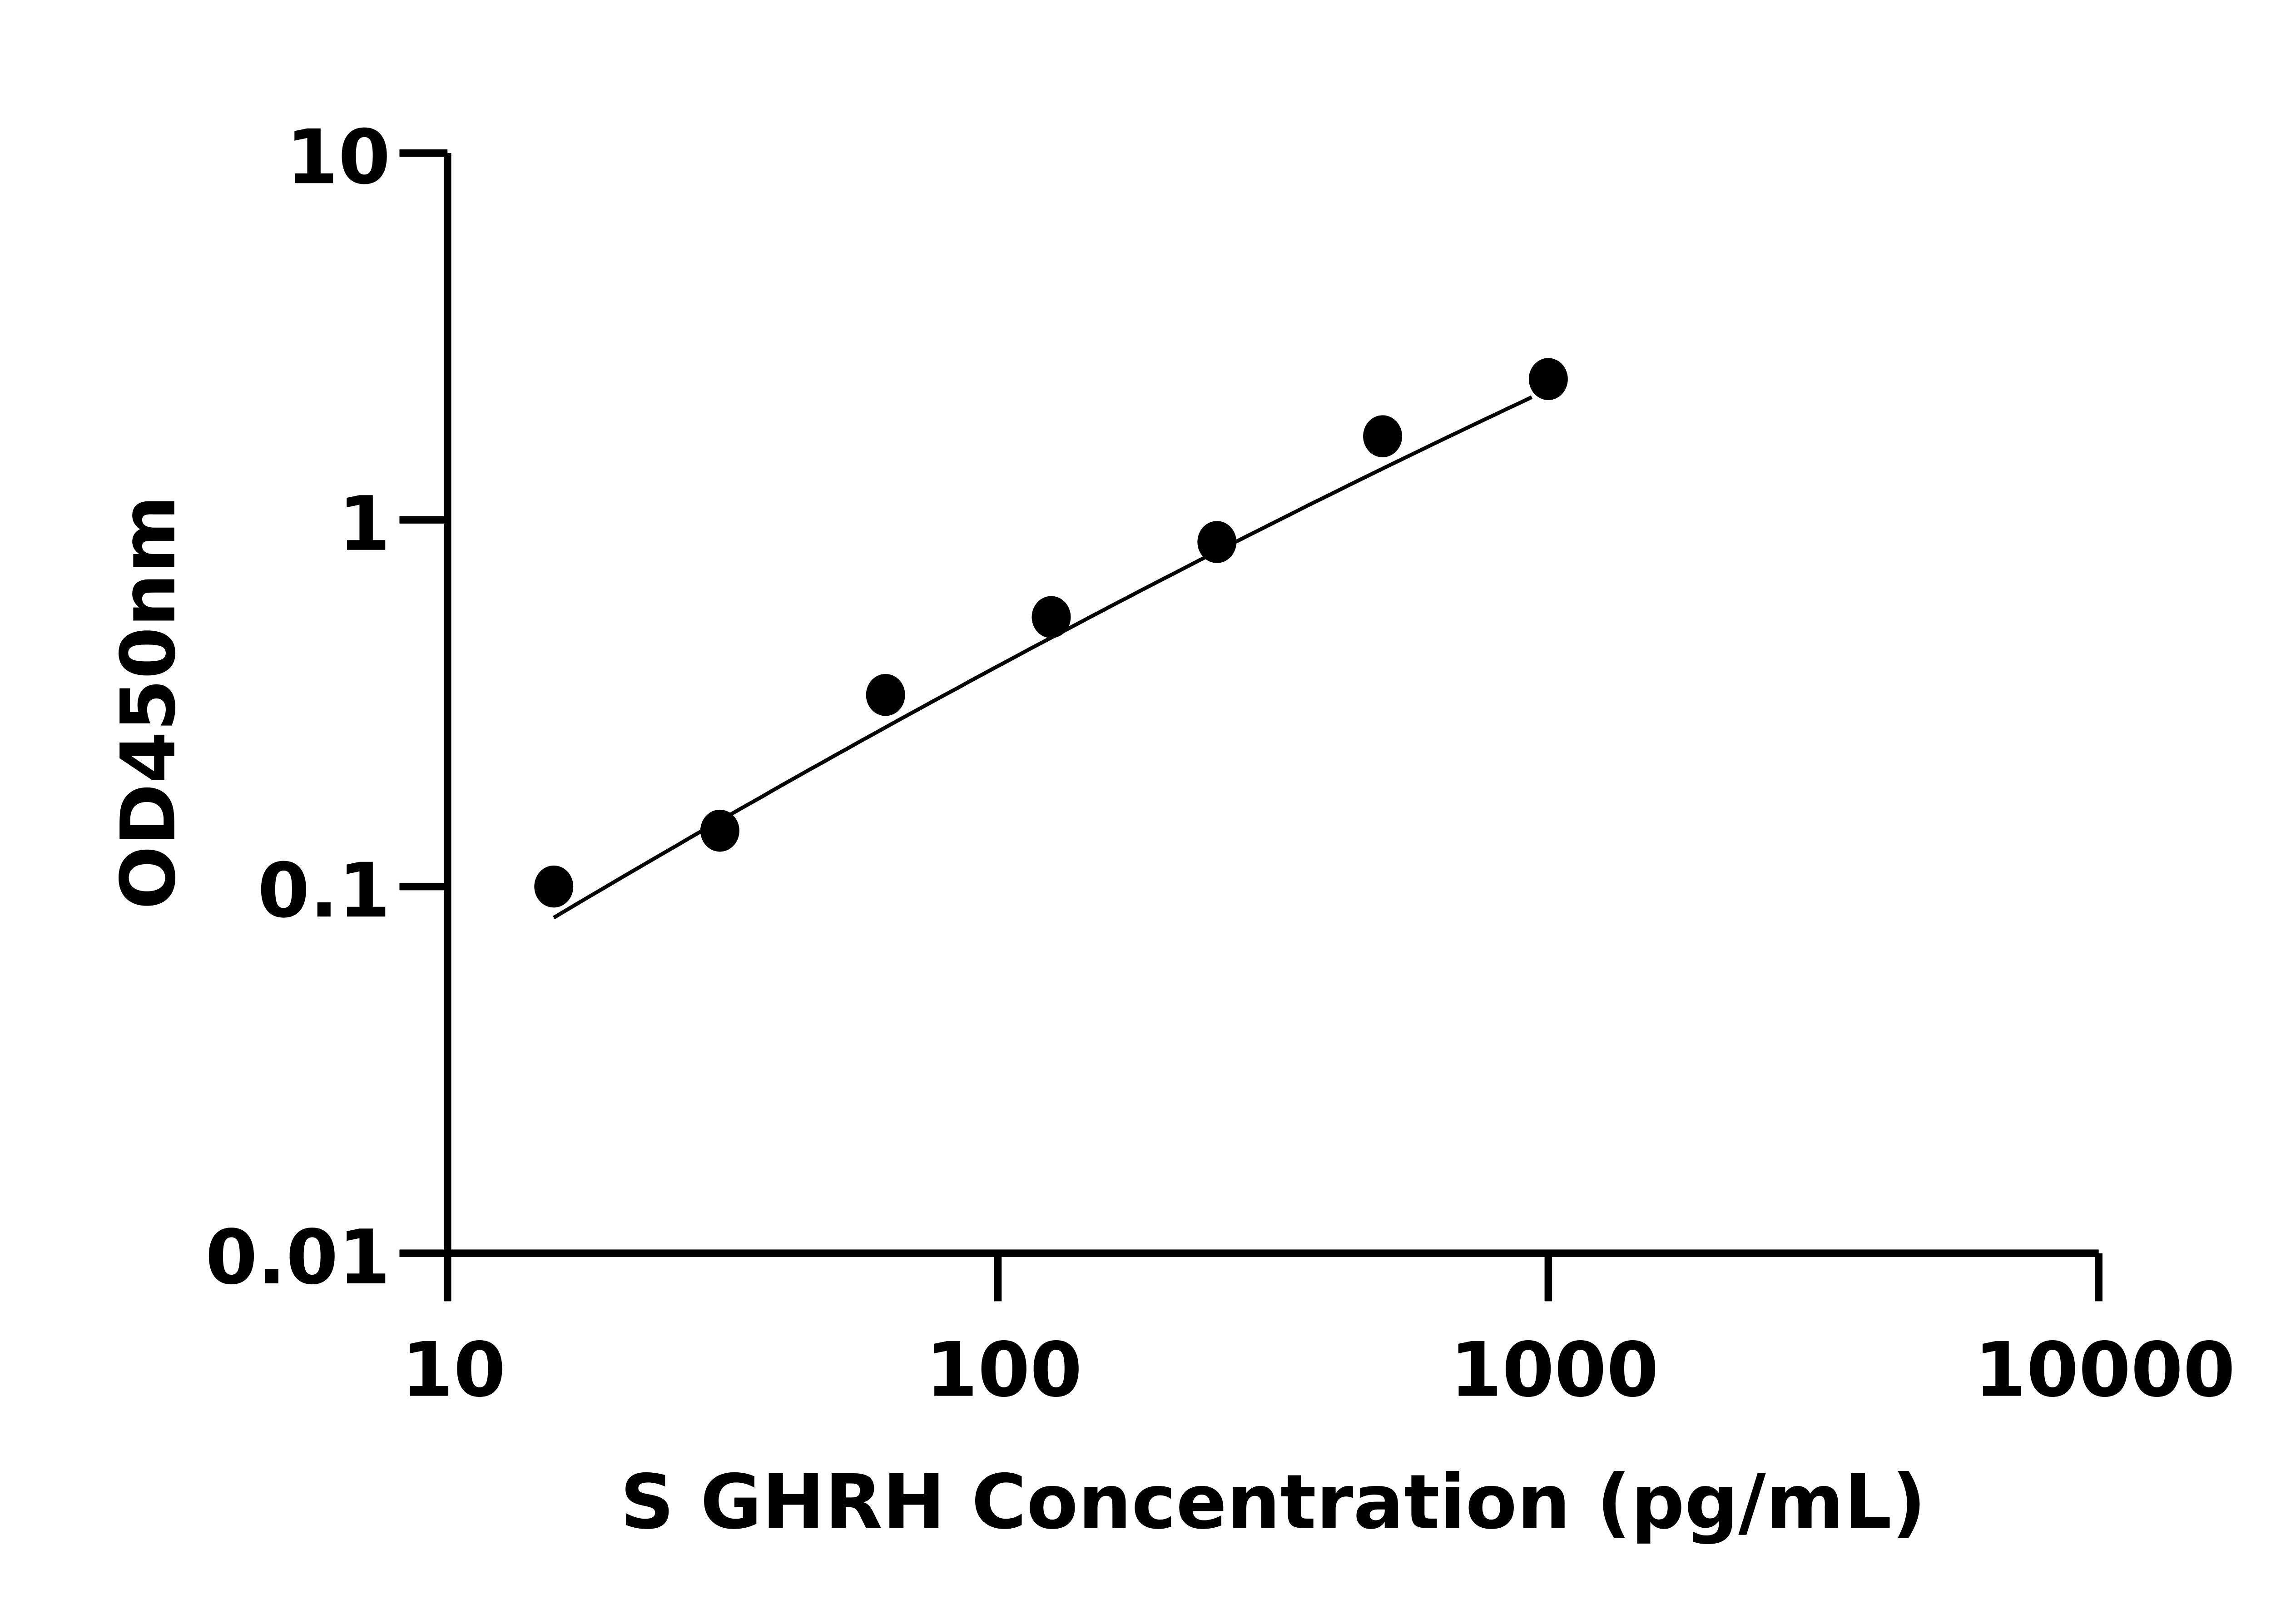  Describe the element at coordinates (1554, 1370) in the screenshot. I see `x-tick-label: 1000` at that location.